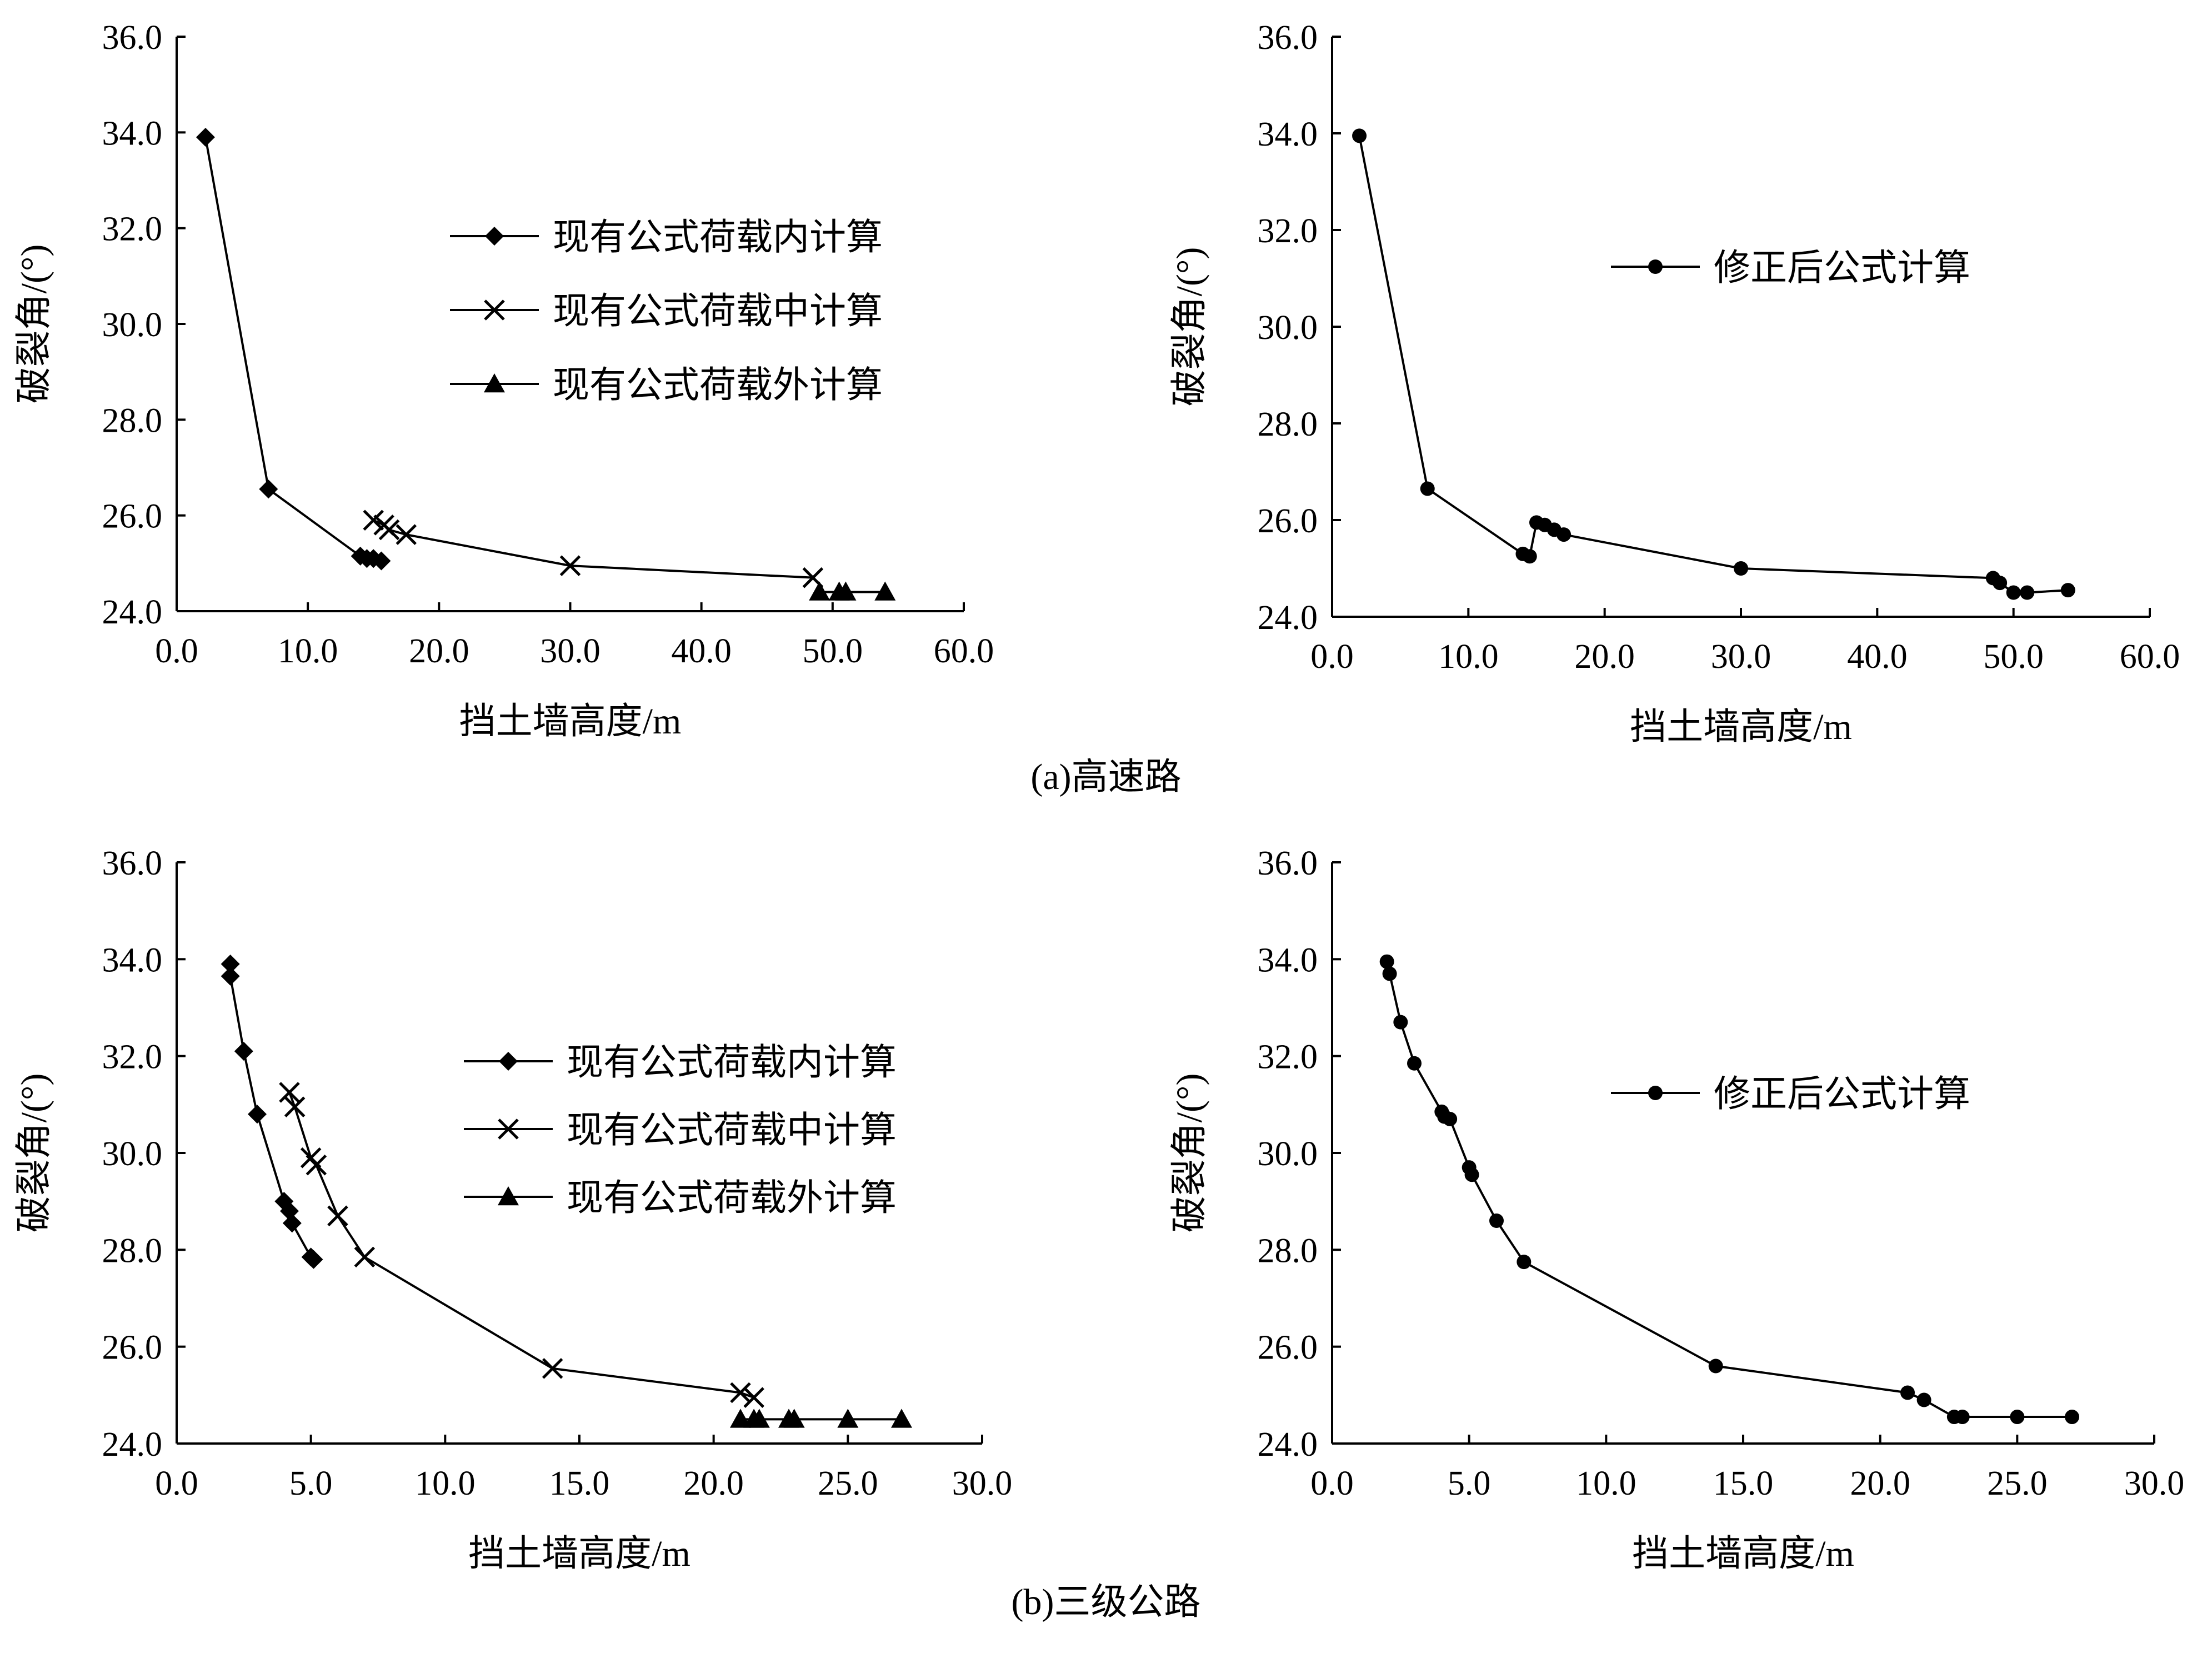 Image resolution: width=2212 pixels, height=1663 pixels. Describe the element at coordinates (833, 651) in the screenshot. I see `x-tick-label: 50.0` at that location.